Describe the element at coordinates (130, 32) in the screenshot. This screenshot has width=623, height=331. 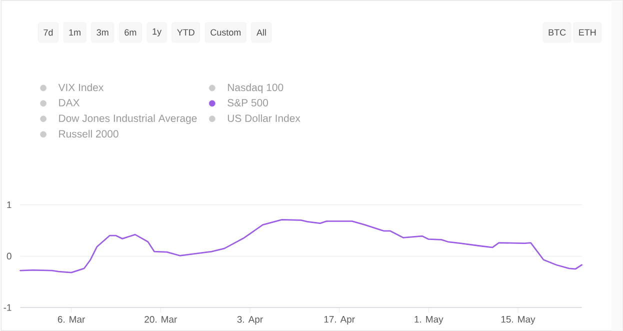
I see `text: 6m` at that location.